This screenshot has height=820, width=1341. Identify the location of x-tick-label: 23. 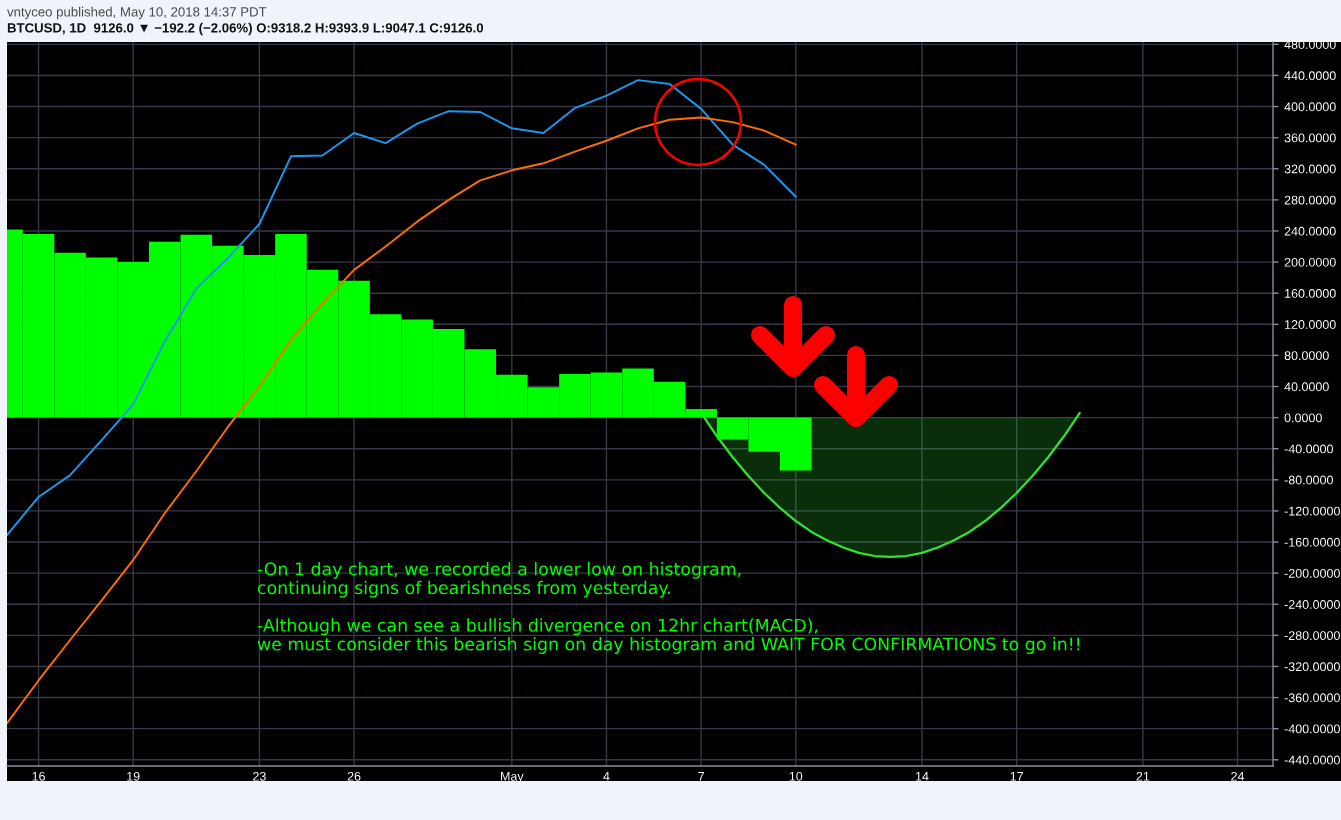
(259, 776).